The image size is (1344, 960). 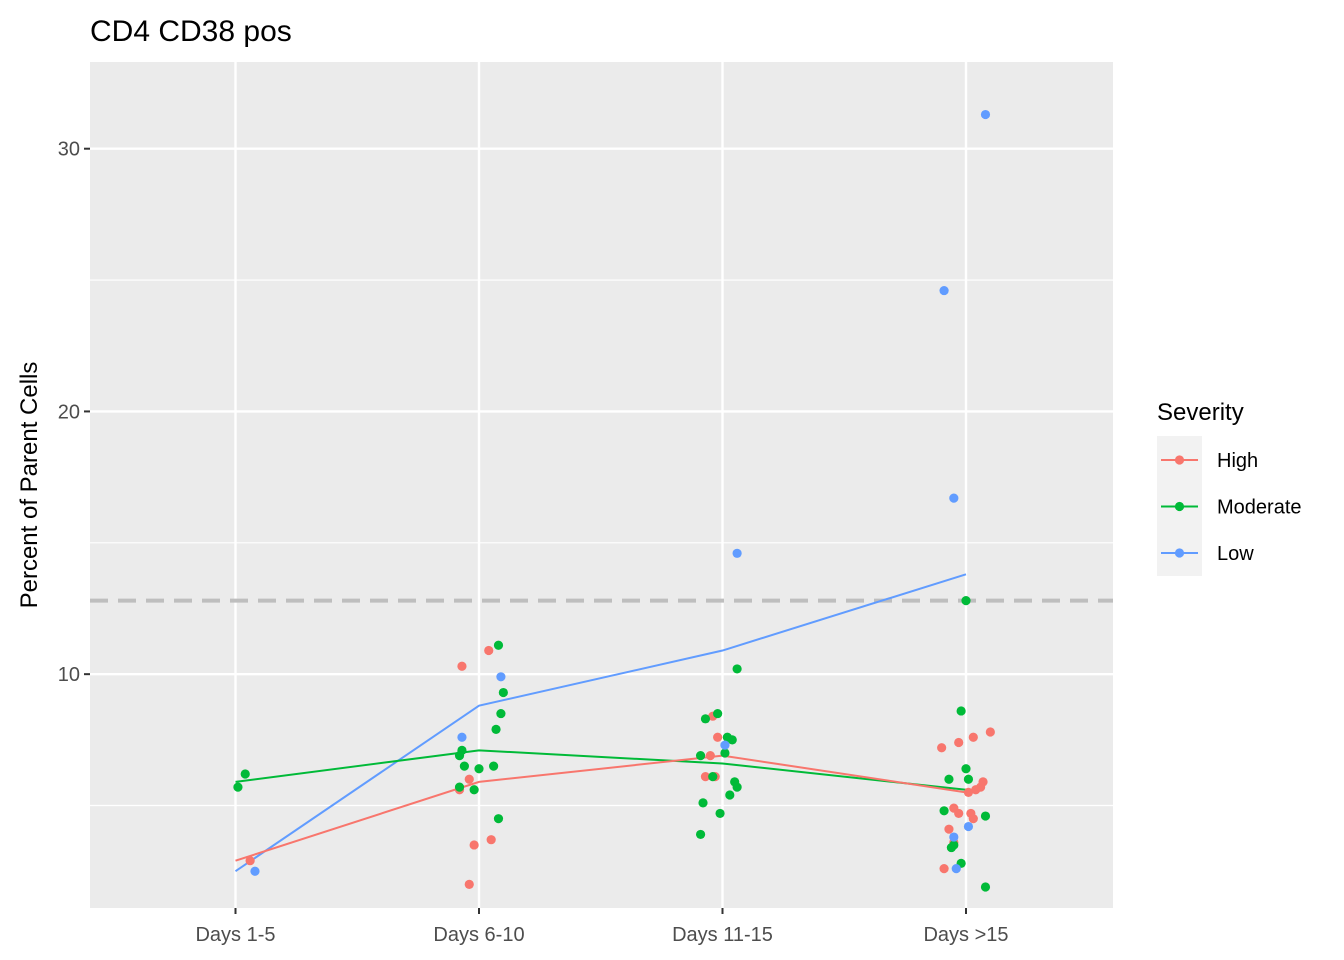 I want to click on x-tick-label: Days 11-15, so click(x=722, y=935).